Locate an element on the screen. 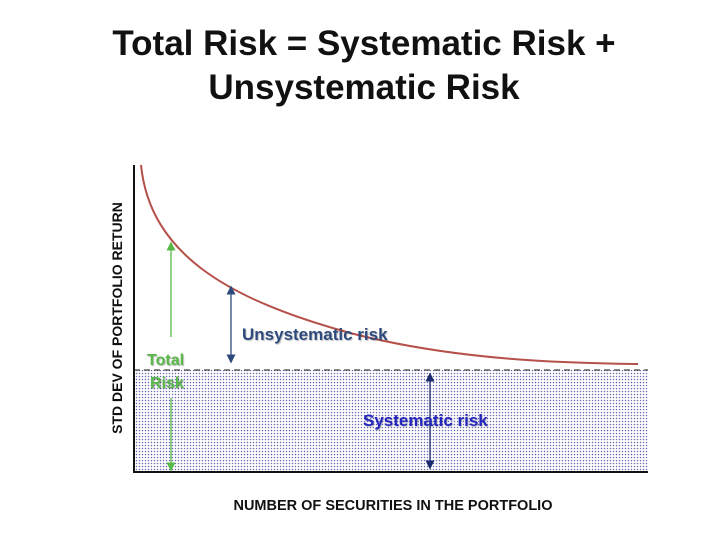  systematic-risk-label: Systematic risk is located at coordinates (425, 420).